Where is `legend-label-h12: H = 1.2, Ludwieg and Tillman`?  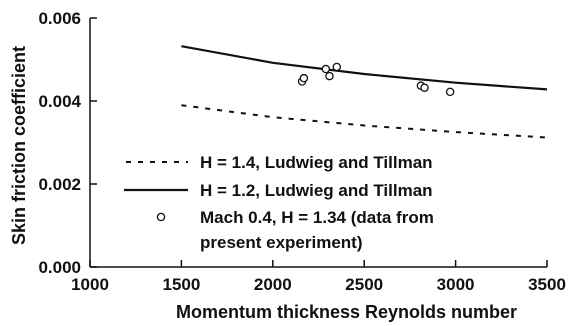 legend-label-h12: H = 1.2, Ludwieg and Tillman is located at coordinates (316, 190).